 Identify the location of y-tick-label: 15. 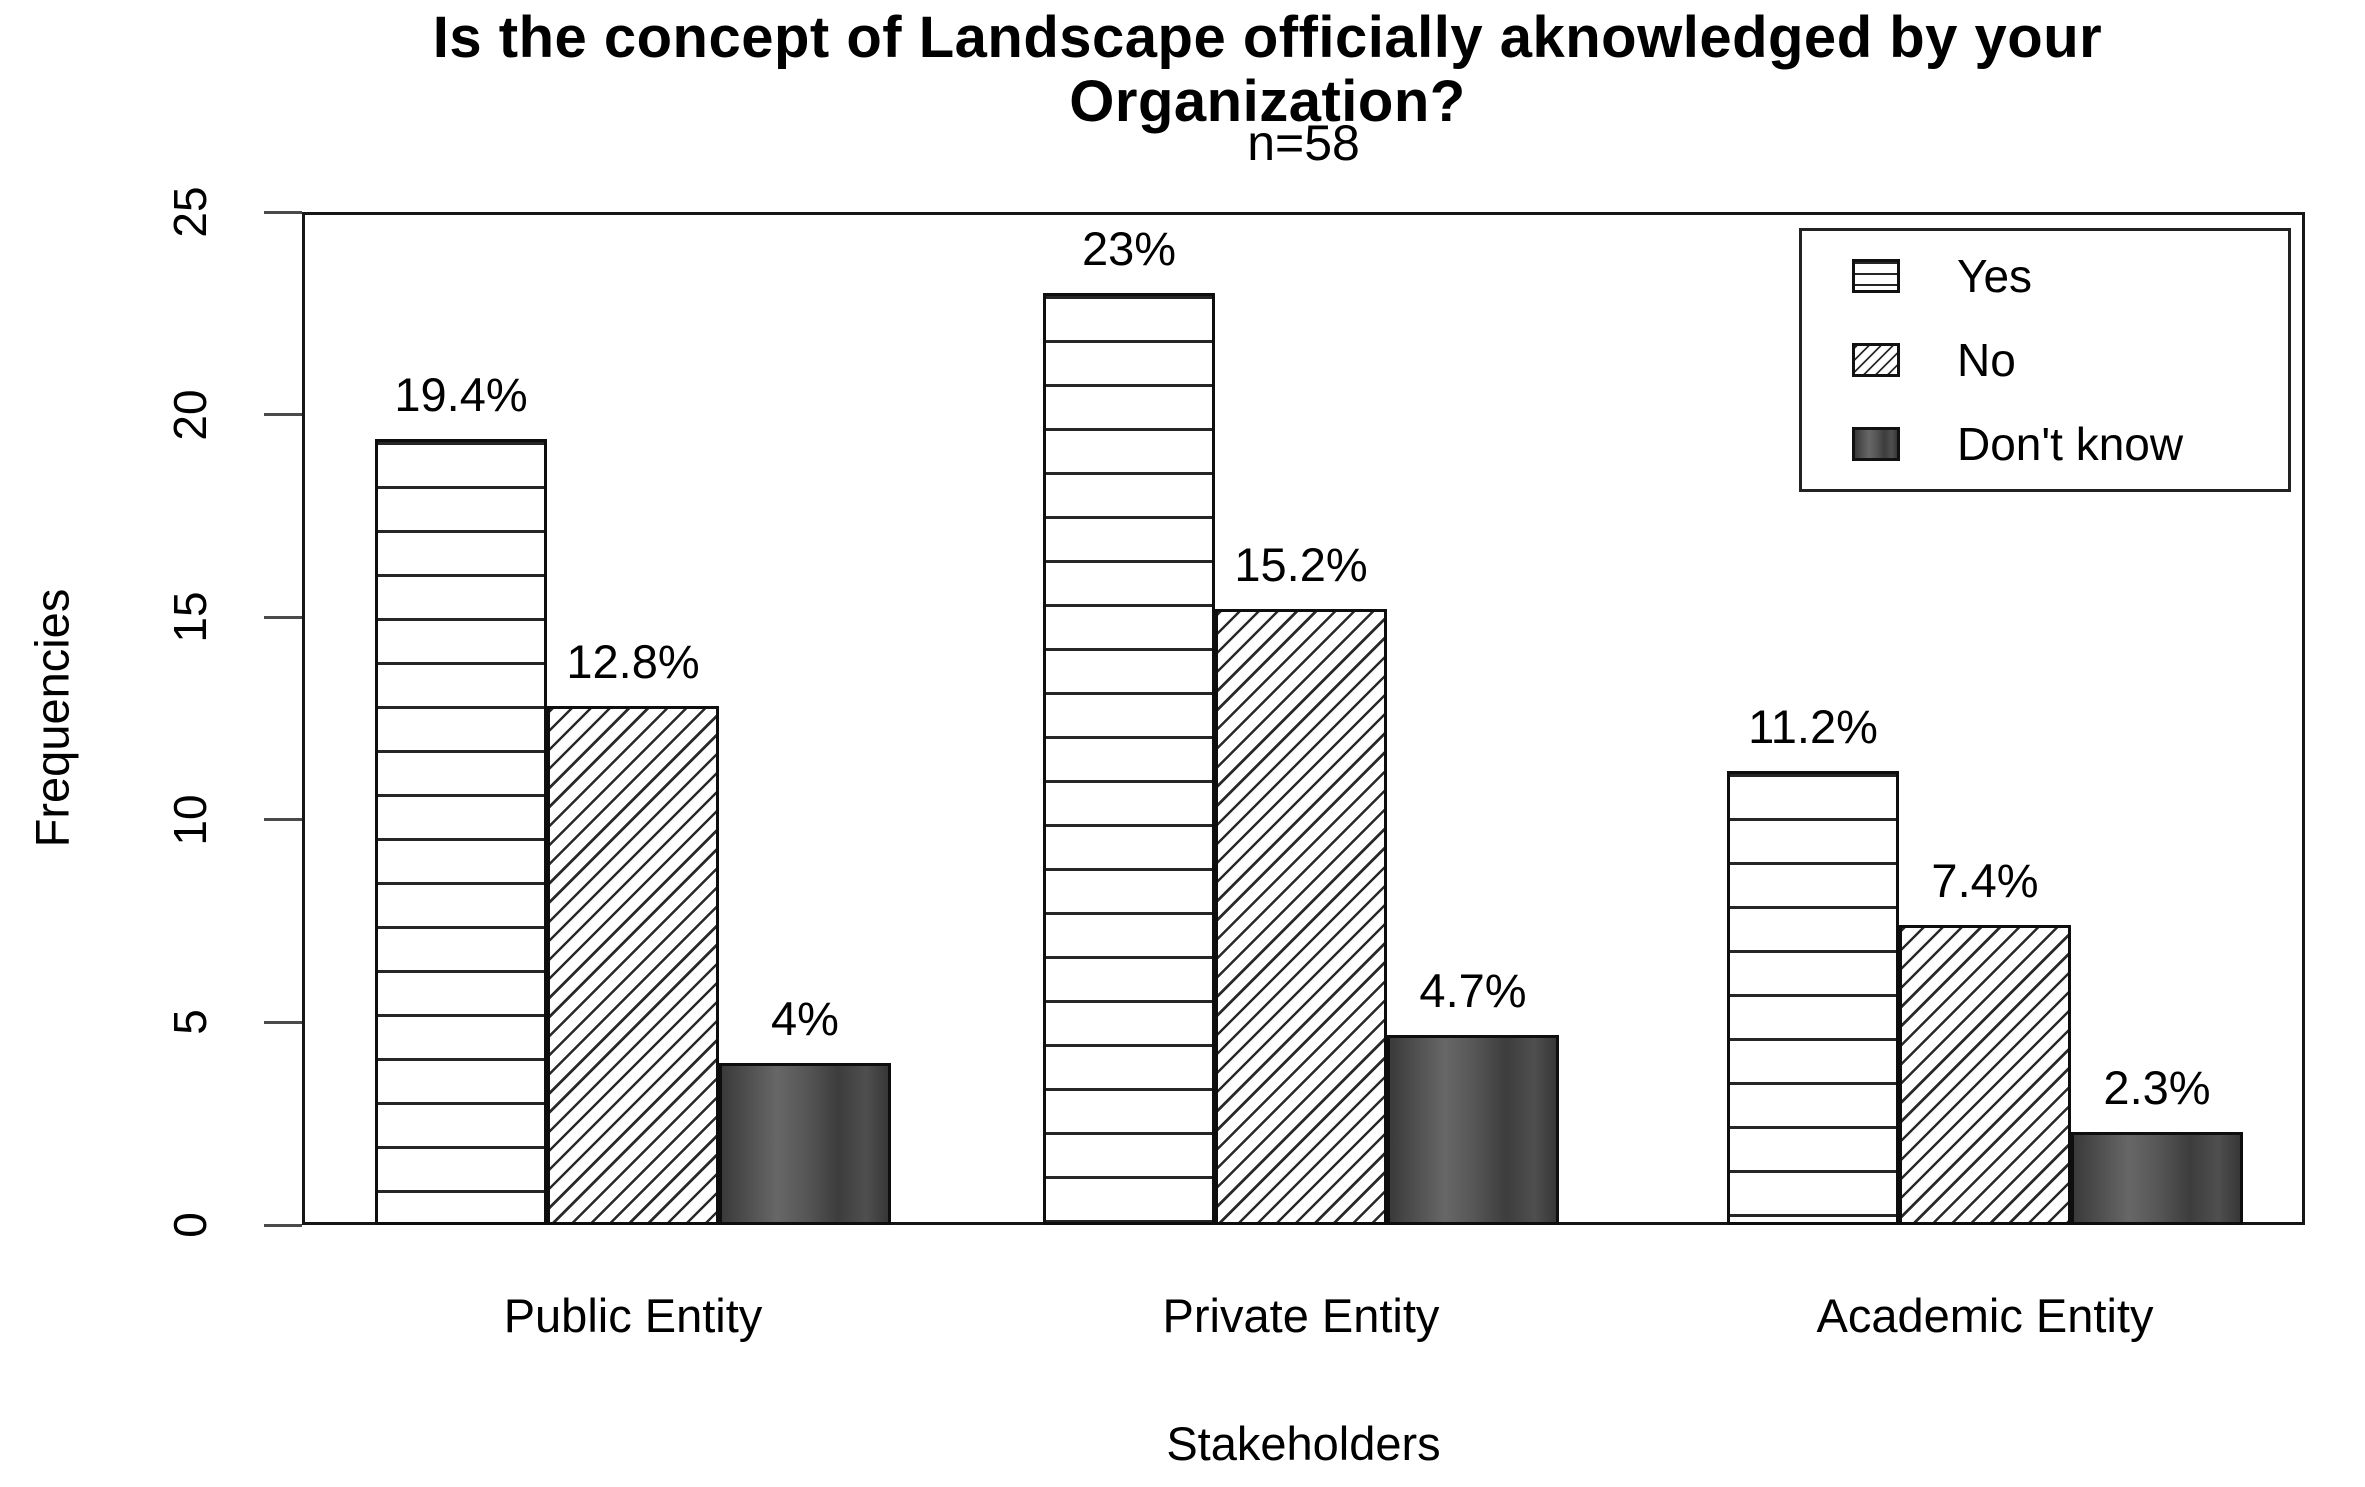
(190, 617).